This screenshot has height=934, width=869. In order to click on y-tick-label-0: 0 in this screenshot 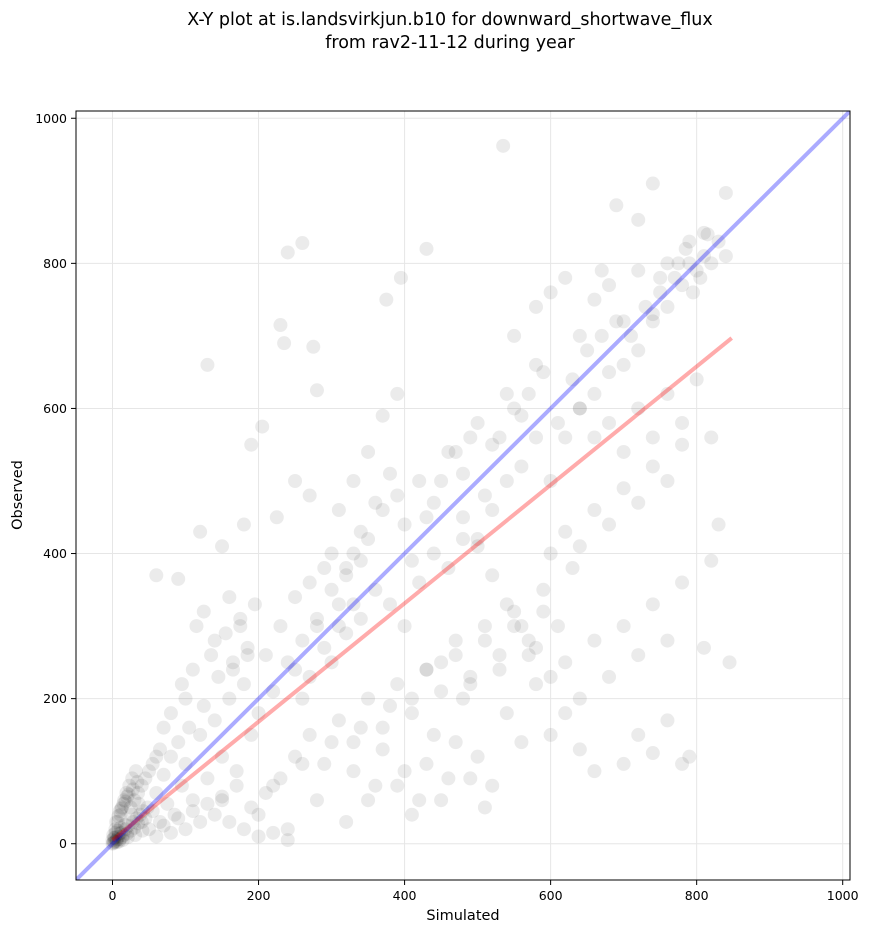, I will do `click(63, 843)`.